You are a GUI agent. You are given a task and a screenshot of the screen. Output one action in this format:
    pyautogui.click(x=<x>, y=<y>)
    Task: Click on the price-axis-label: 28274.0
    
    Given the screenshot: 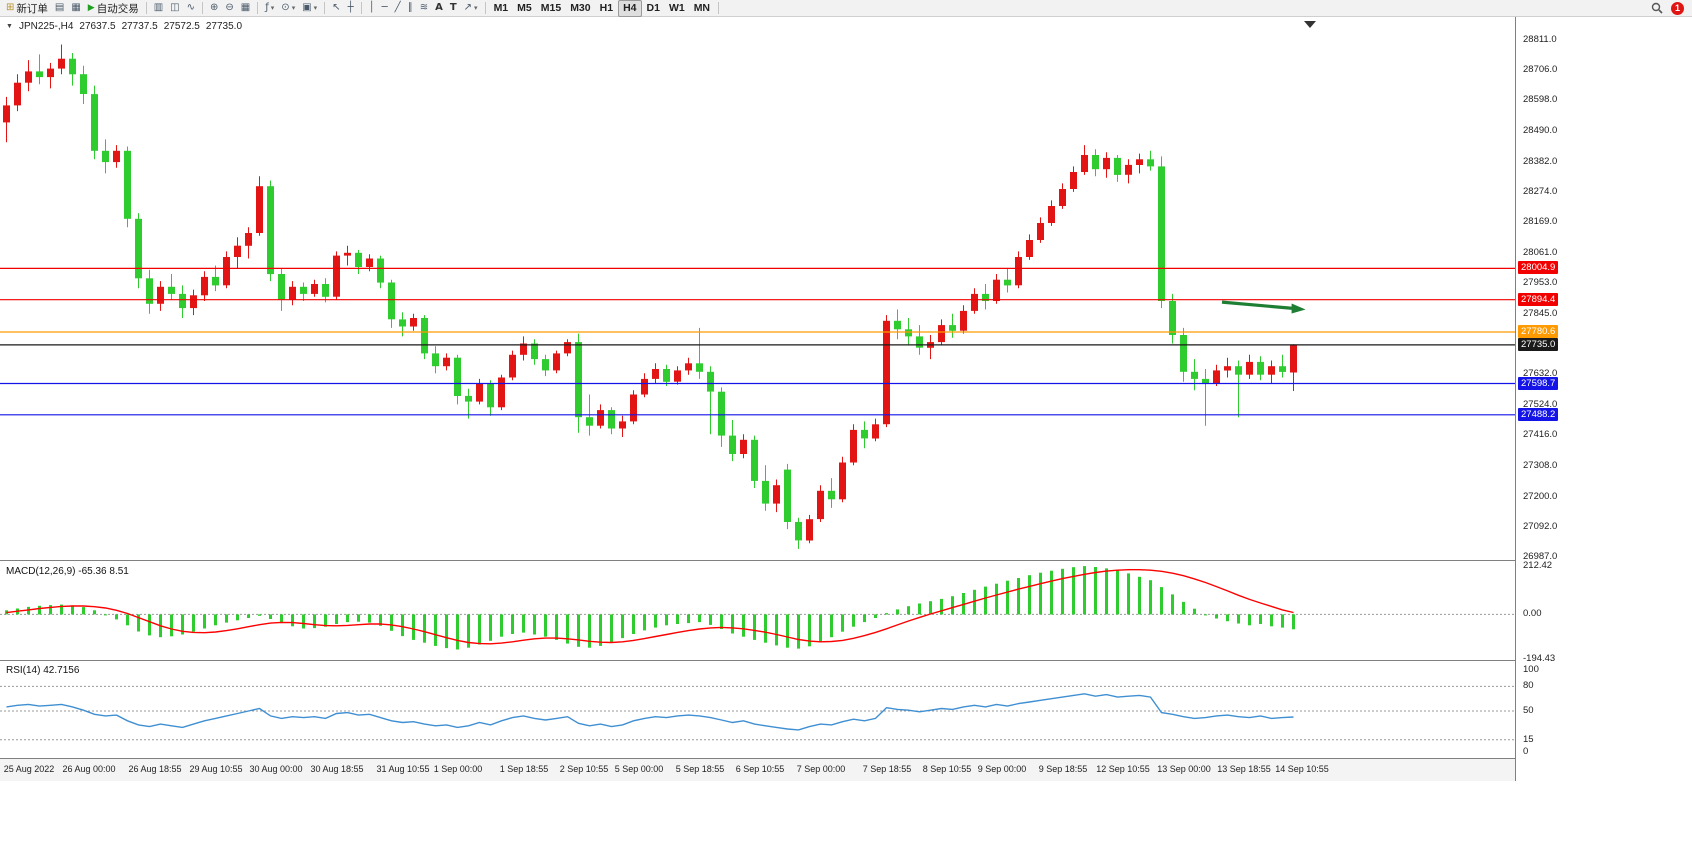 What is the action you would take?
    pyautogui.click(x=1540, y=191)
    